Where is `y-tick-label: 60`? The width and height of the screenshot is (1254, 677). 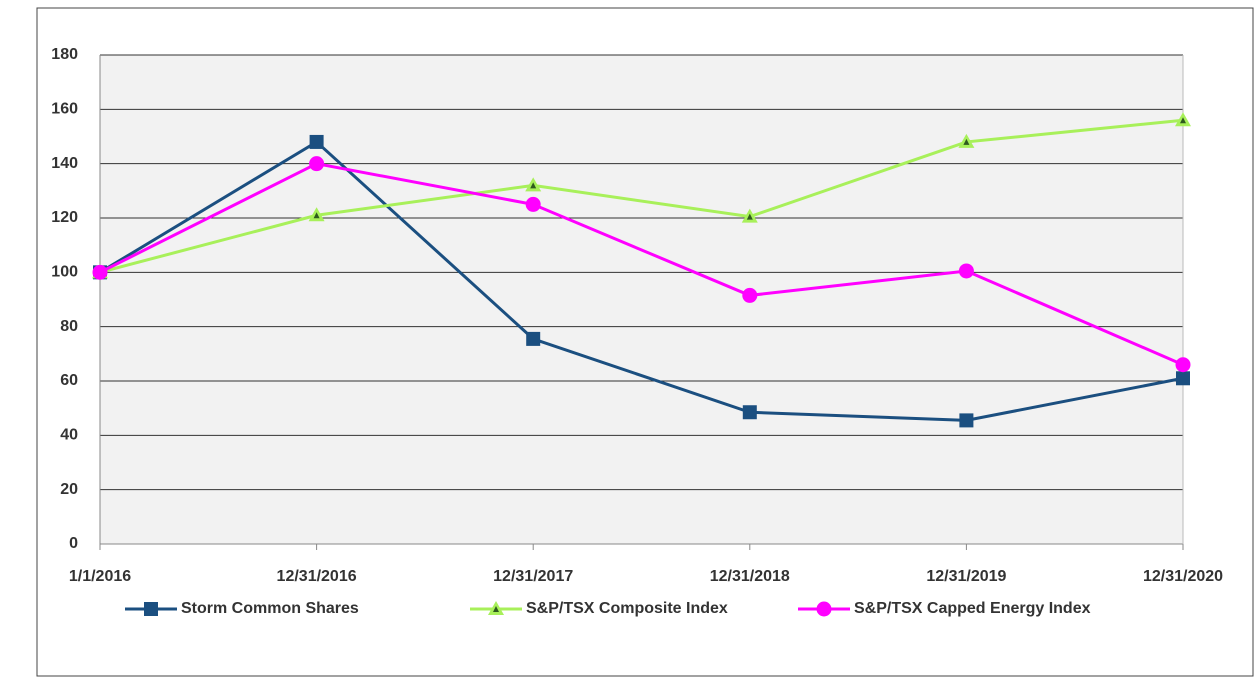 y-tick-label: 60 is located at coordinates (69, 380).